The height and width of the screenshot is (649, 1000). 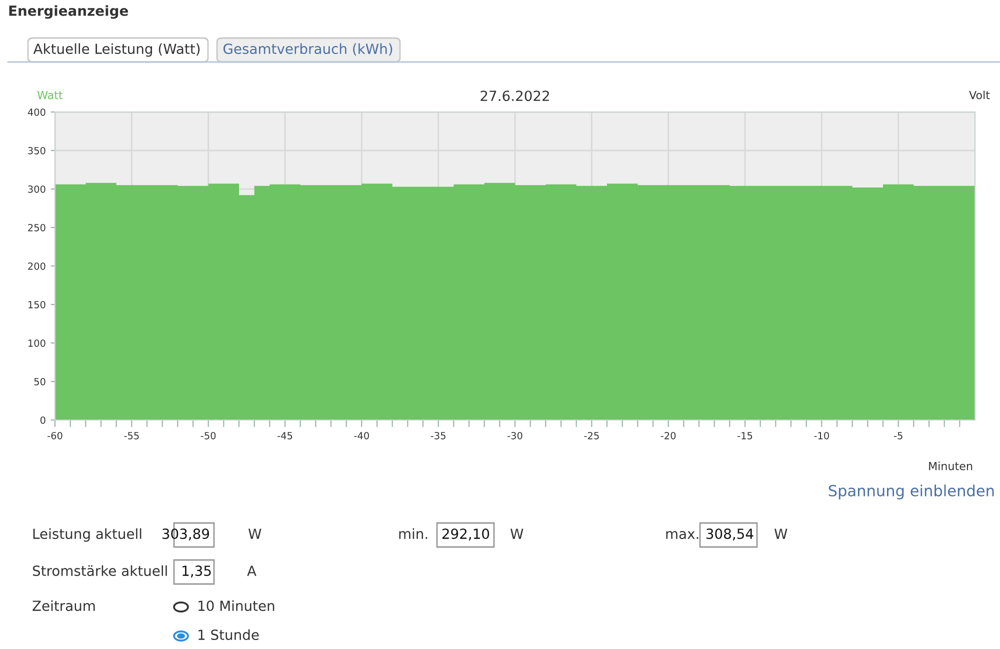 What do you see at coordinates (228, 634) in the screenshot?
I see `text: 1 Stunde` at bounding box center [228, 634].